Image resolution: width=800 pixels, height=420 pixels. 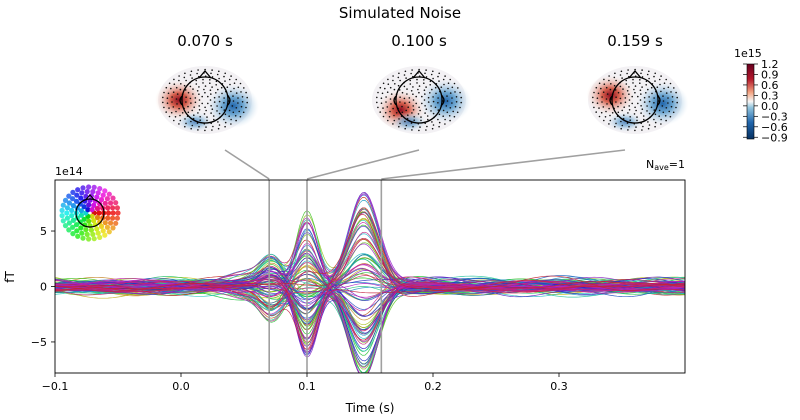 What do you see at coordinates (770, 106) in the screenshot?
I see `colorbar-tick-label: 0.0` at bounding box center [770, 106].